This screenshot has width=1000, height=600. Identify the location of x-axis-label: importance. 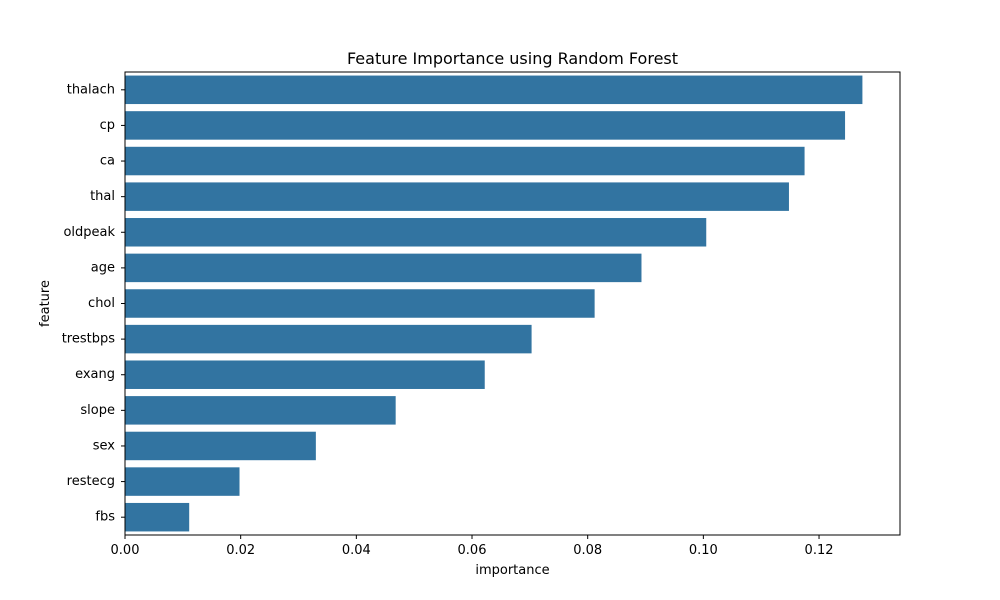
(512, 570).